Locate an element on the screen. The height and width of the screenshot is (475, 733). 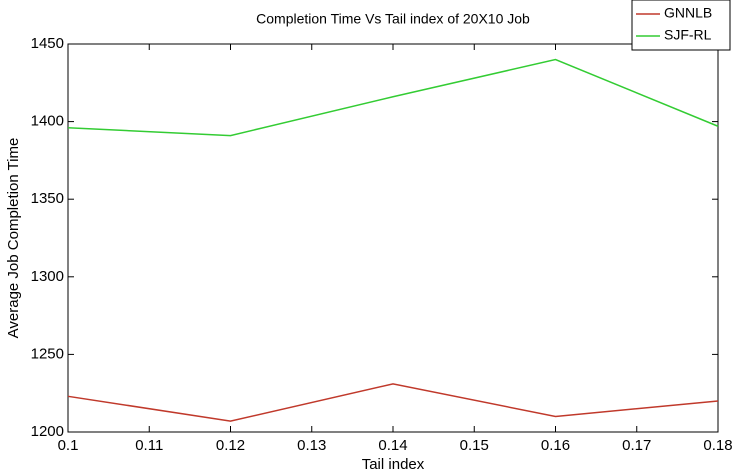
x-tick-label: 0.1 is located at coordinates (68, 445).